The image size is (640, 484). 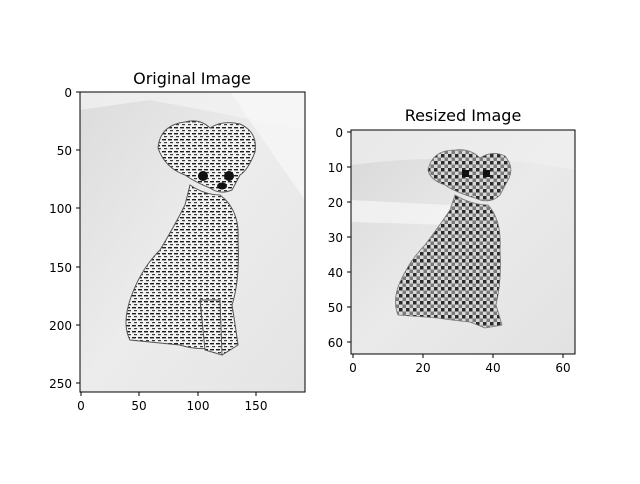 I want to click on resized-image-title: Resized Image, so click(x=463, y=115).